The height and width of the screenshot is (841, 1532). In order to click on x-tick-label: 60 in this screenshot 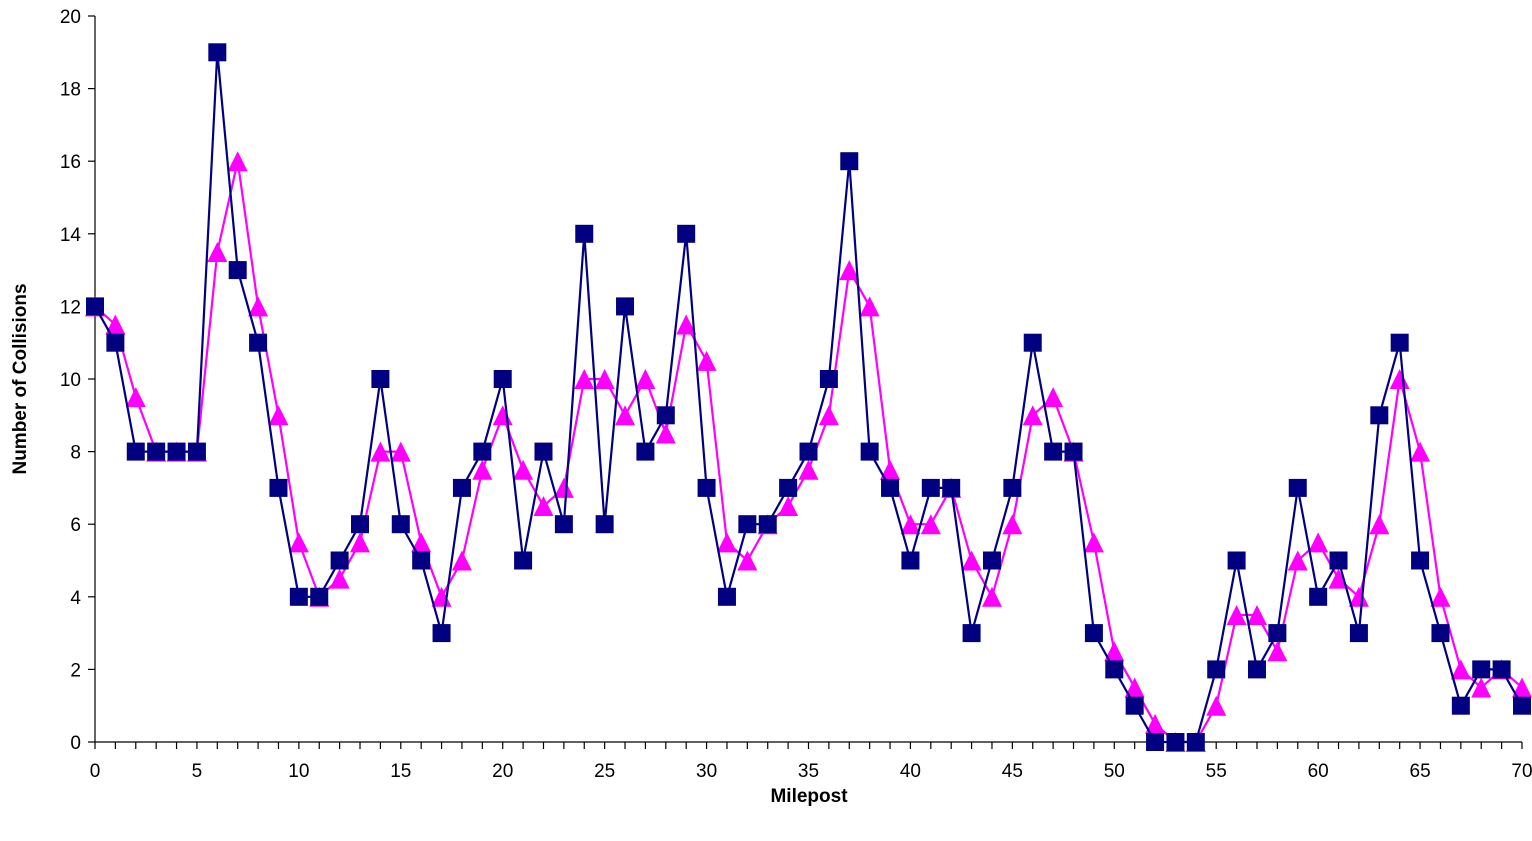, I will do `click(1318, 771)`.